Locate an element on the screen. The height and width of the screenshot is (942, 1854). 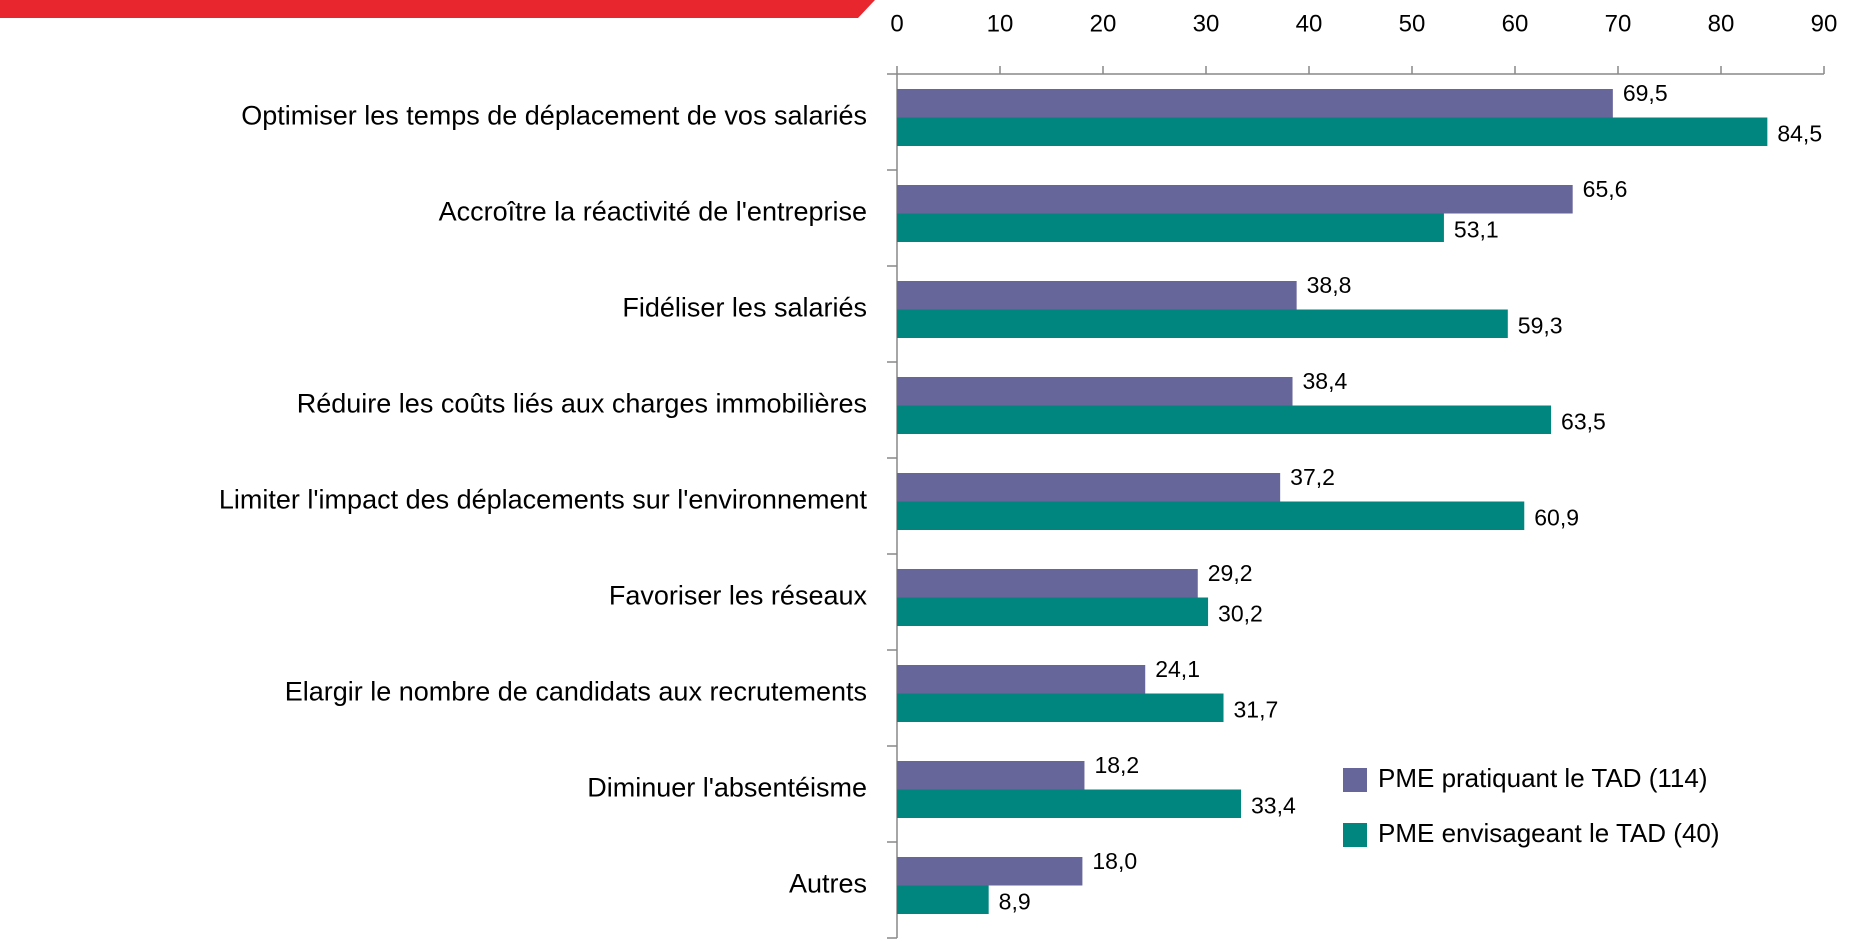
value-label: 31,7 is located at coordinates (1256, 710).